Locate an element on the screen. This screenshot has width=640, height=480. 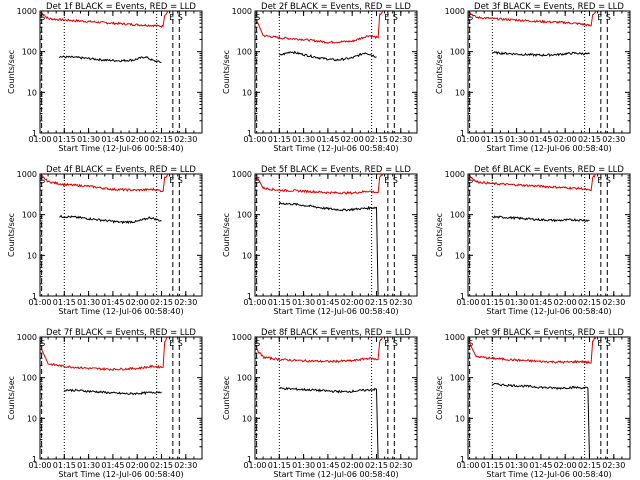
panel-title: Det 9f BLACK = Events, RED = LLD is located at coordinates (549, 333).